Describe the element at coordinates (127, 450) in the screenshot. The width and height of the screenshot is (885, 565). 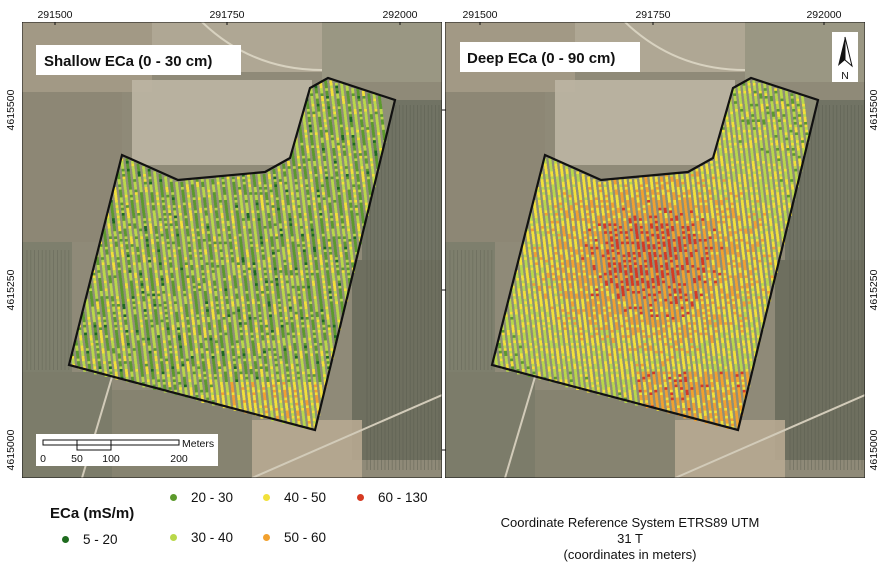
I see `scale-bar: Meters 0 50 100 200` at that location.